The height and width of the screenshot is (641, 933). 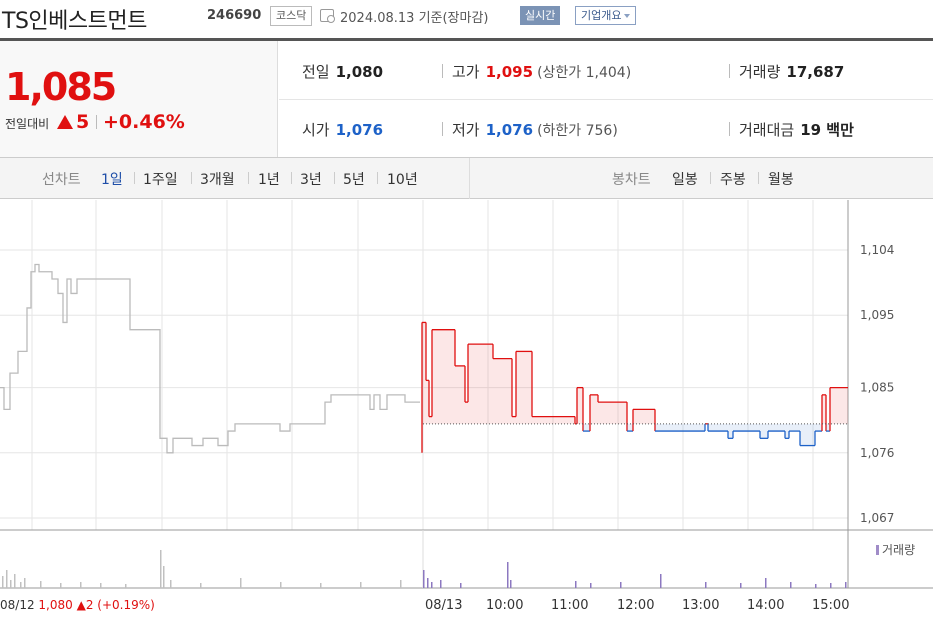 I want to click on x-label-1000: 10:00, so click(x=505, y=605).